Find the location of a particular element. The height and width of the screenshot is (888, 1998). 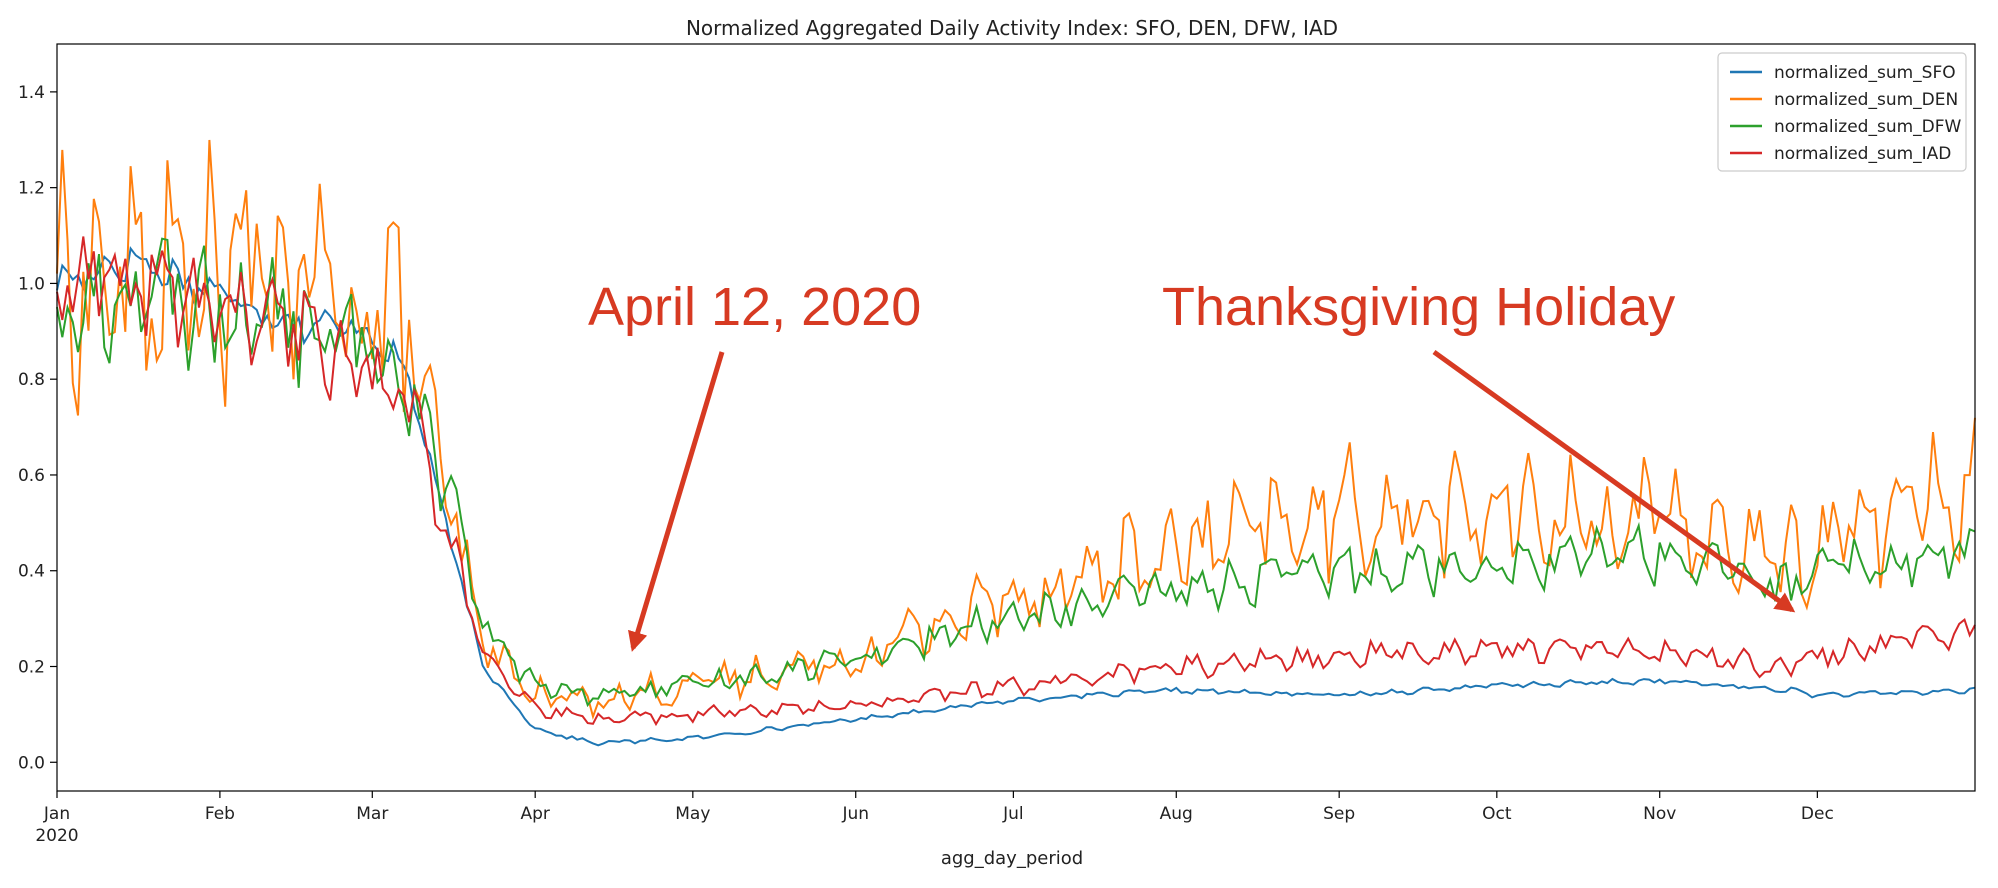

legend-frame is located at coordinates (1842, 112).